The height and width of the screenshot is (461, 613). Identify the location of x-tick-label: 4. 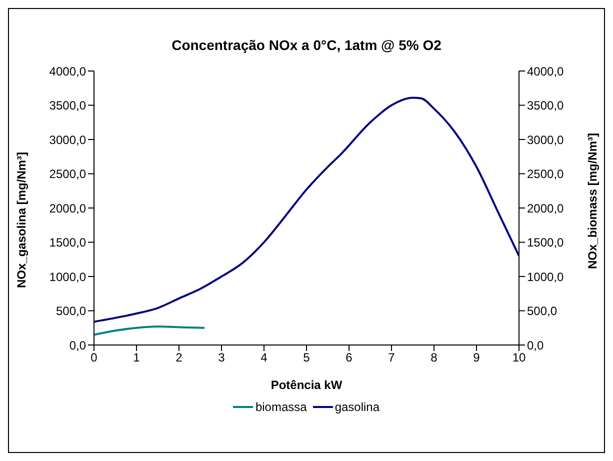
(264, 357).